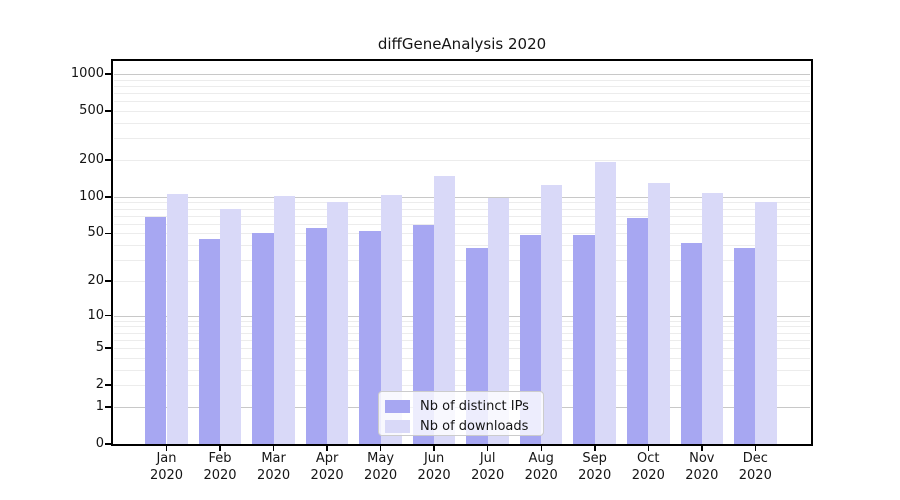 Image resolution: width=900 pixels, height=500 pixels. I want to click on bar-distinct-ips-sep, so click(584, 339).